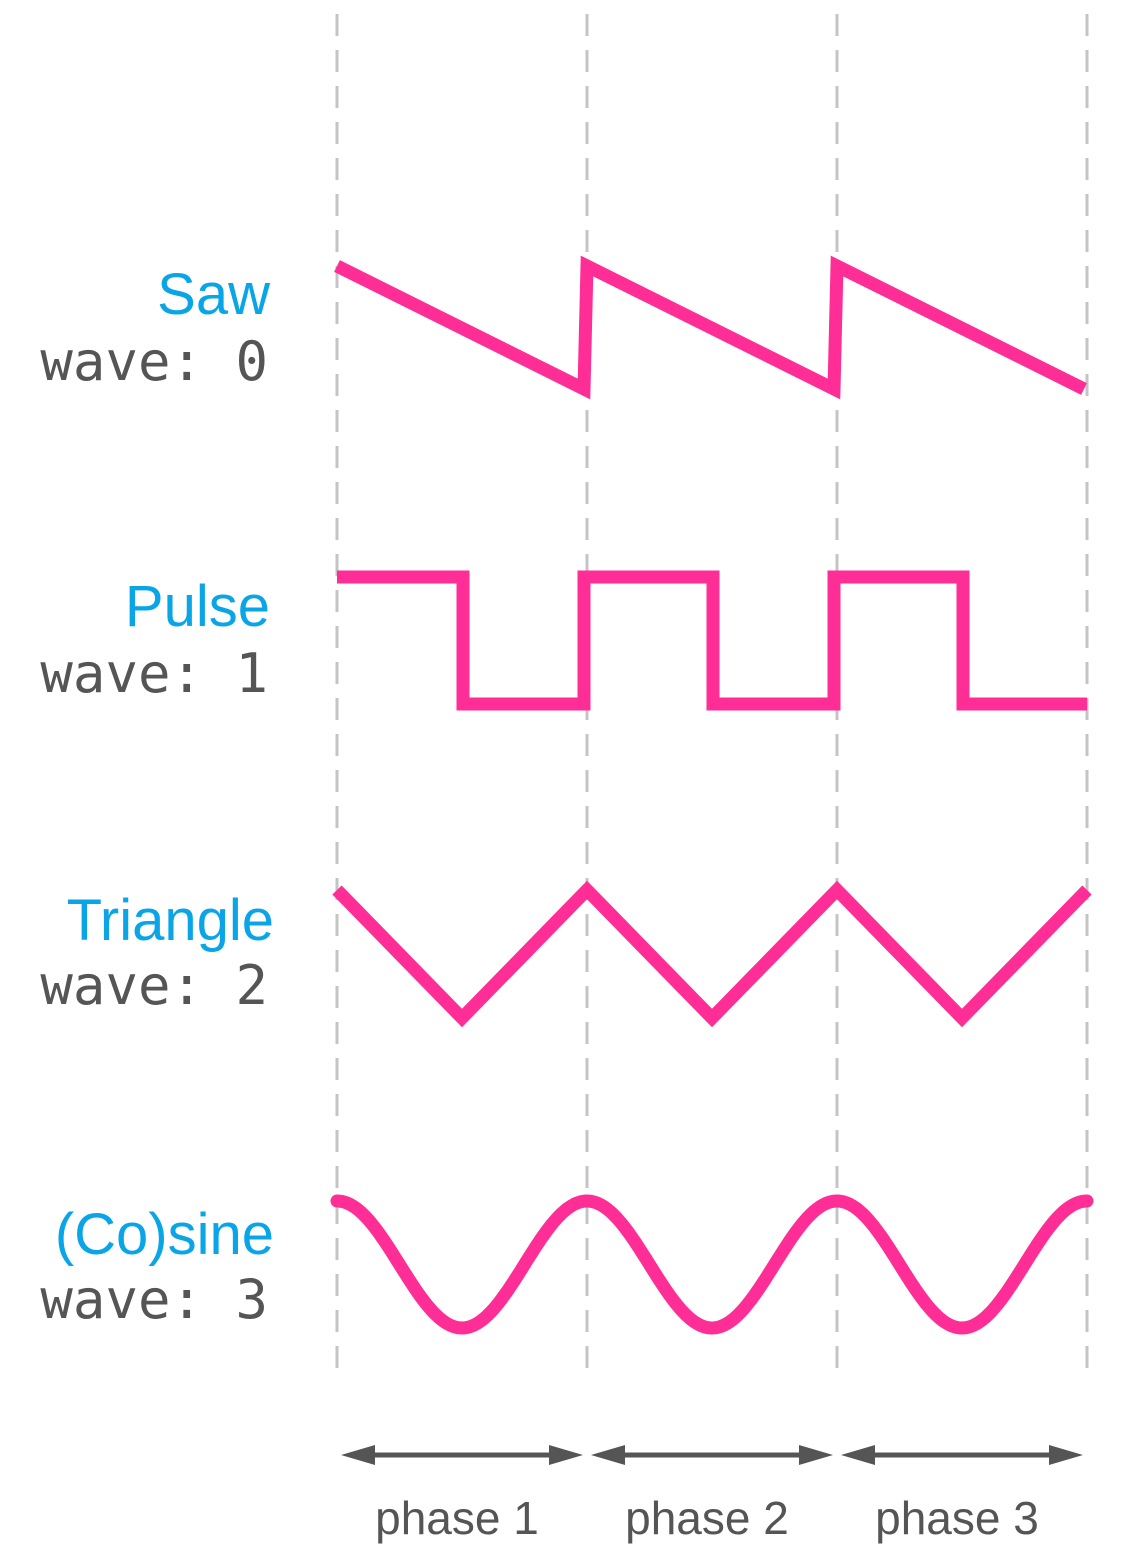 This screenshot has height=1548, width=1145. Describe the element at coordinates (170, 920) in the screenshot. I see `triangle-wave-name: Triangle` at that location.